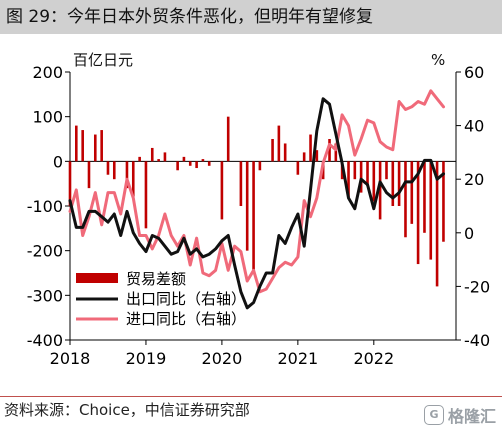  What do you see at coordinates (433, 415) in the screenshot?
I see `logo-icon: G` at bounding box center [433, 415].